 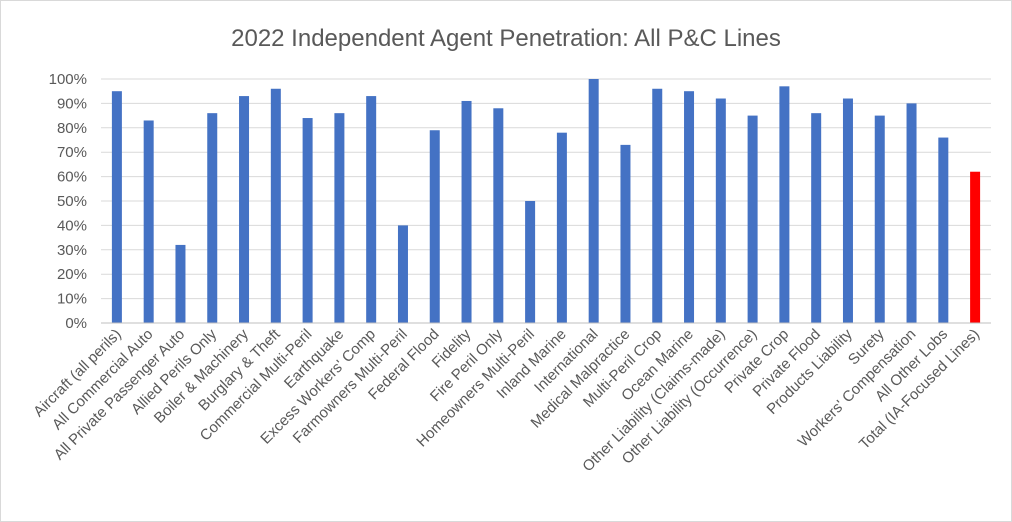 I want to click on bar-farmowners-multi-peril, so click(x=402, y=274).